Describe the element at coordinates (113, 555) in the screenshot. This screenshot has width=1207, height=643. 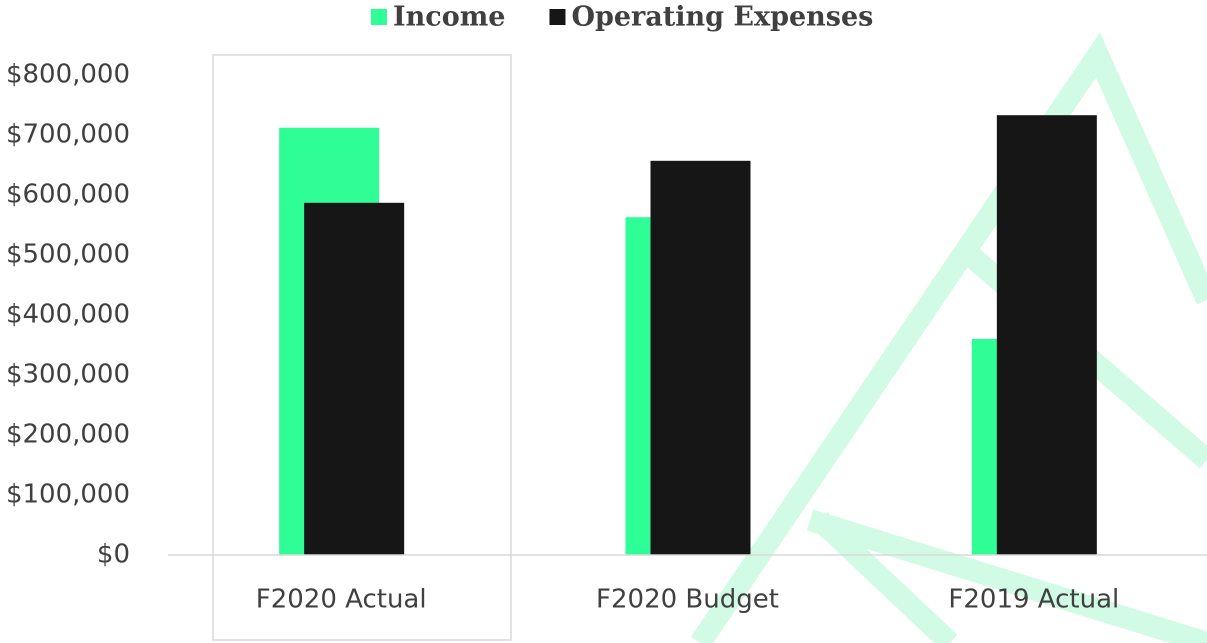
I see `y-tick-label: $0` at that location.